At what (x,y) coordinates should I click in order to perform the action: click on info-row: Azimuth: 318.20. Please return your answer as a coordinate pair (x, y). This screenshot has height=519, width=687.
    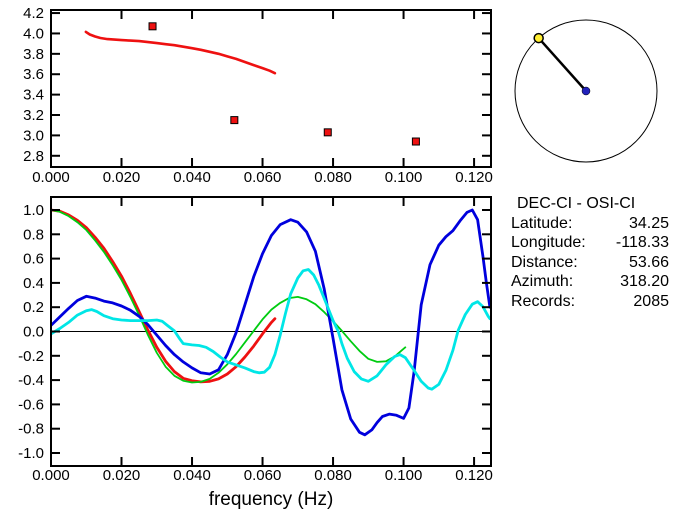
    Looking at the image, I should click on (590, 282).